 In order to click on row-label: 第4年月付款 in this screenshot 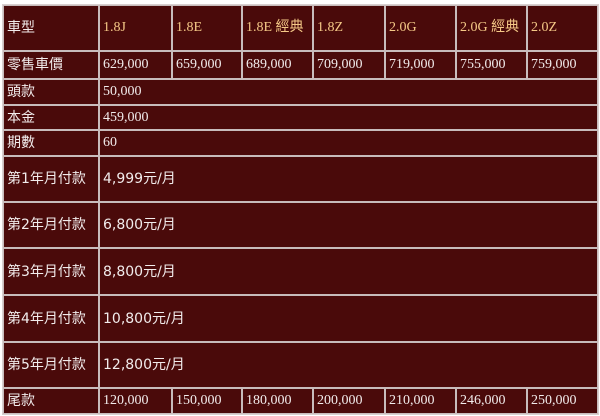, I will do `click(51, 318)`.